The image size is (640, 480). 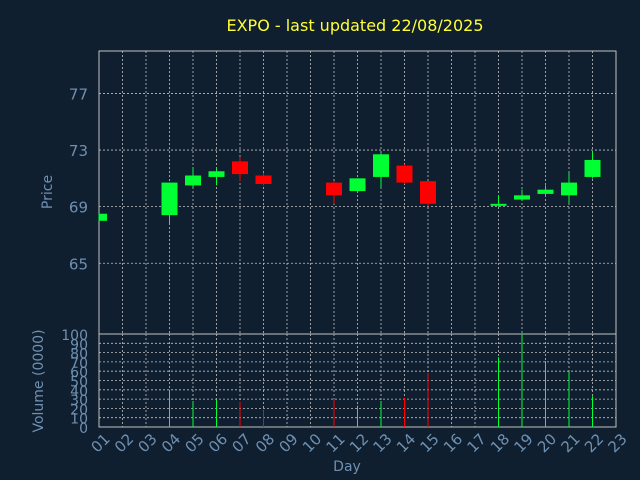 What do you see at coordinates (289, 443) in the screenshot?
I see `x-tick-label: 09` at bounding box center [289, 443].